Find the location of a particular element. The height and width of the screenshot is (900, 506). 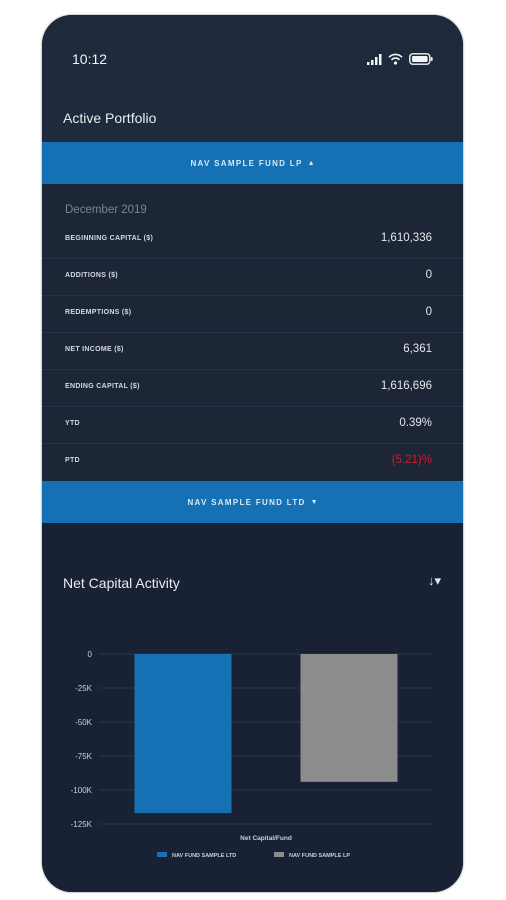

signal-icon is located at coordinates (374, 59).